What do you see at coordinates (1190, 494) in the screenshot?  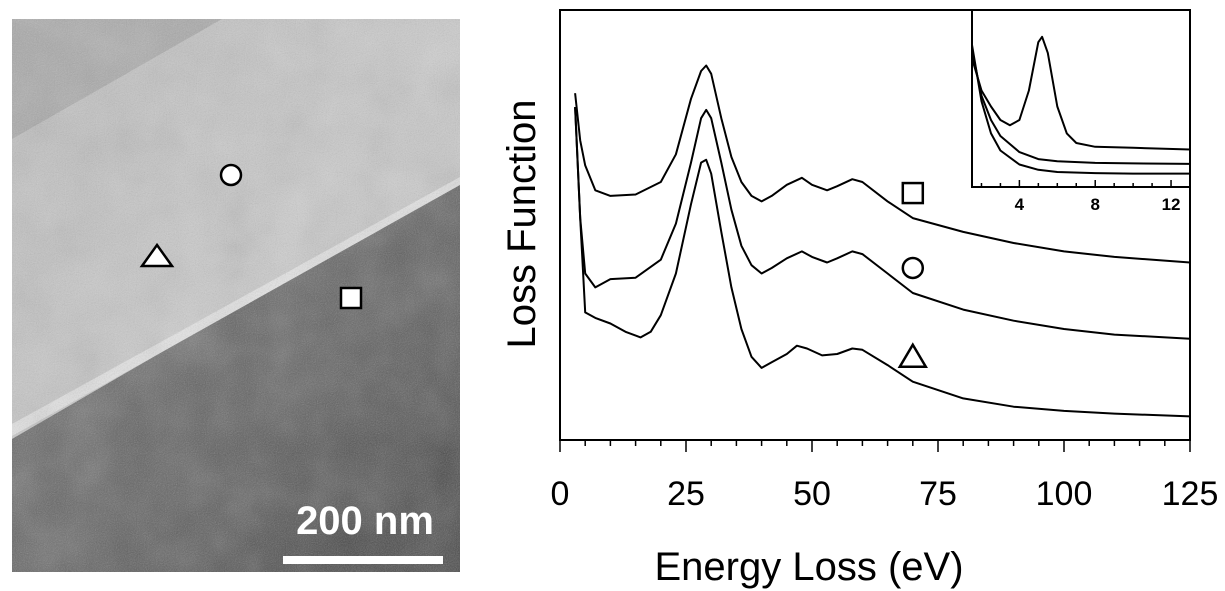 I see `x-tick-label: 125` at bounding box center [1190, 494].